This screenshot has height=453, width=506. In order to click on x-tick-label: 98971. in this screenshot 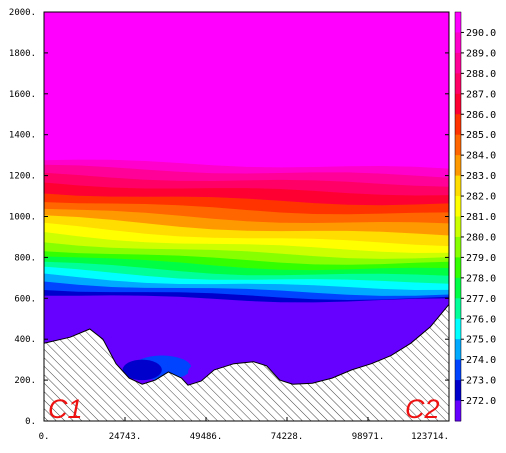, I will do `click(368, 437)`.